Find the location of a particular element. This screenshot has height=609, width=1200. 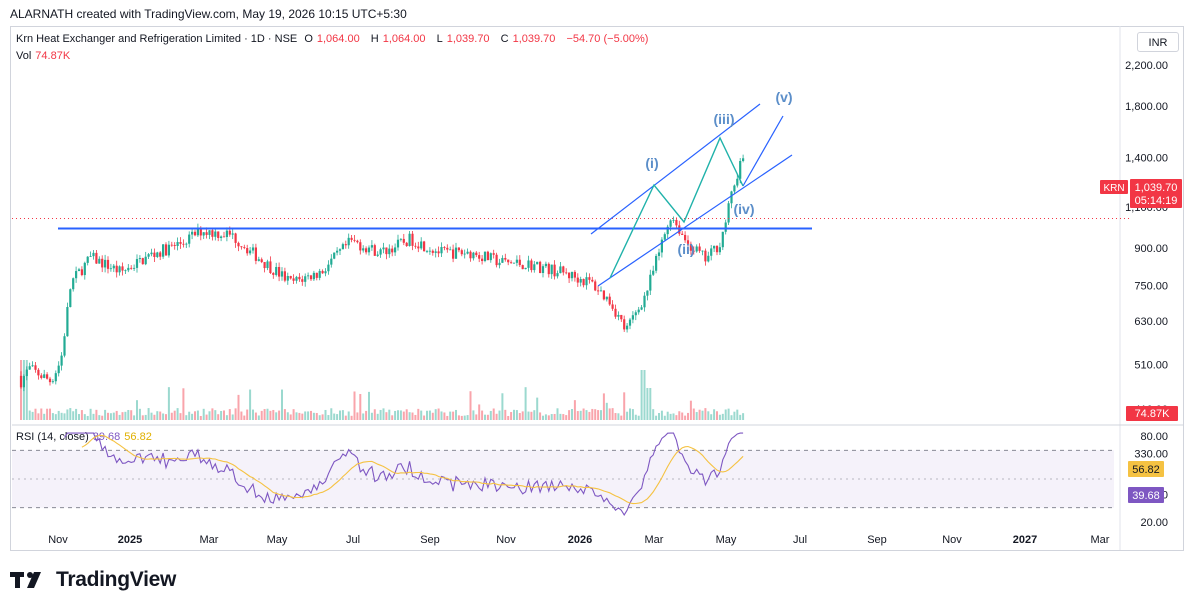

rsi-ma-value: 56.82 is located at coordinates (138, 437).